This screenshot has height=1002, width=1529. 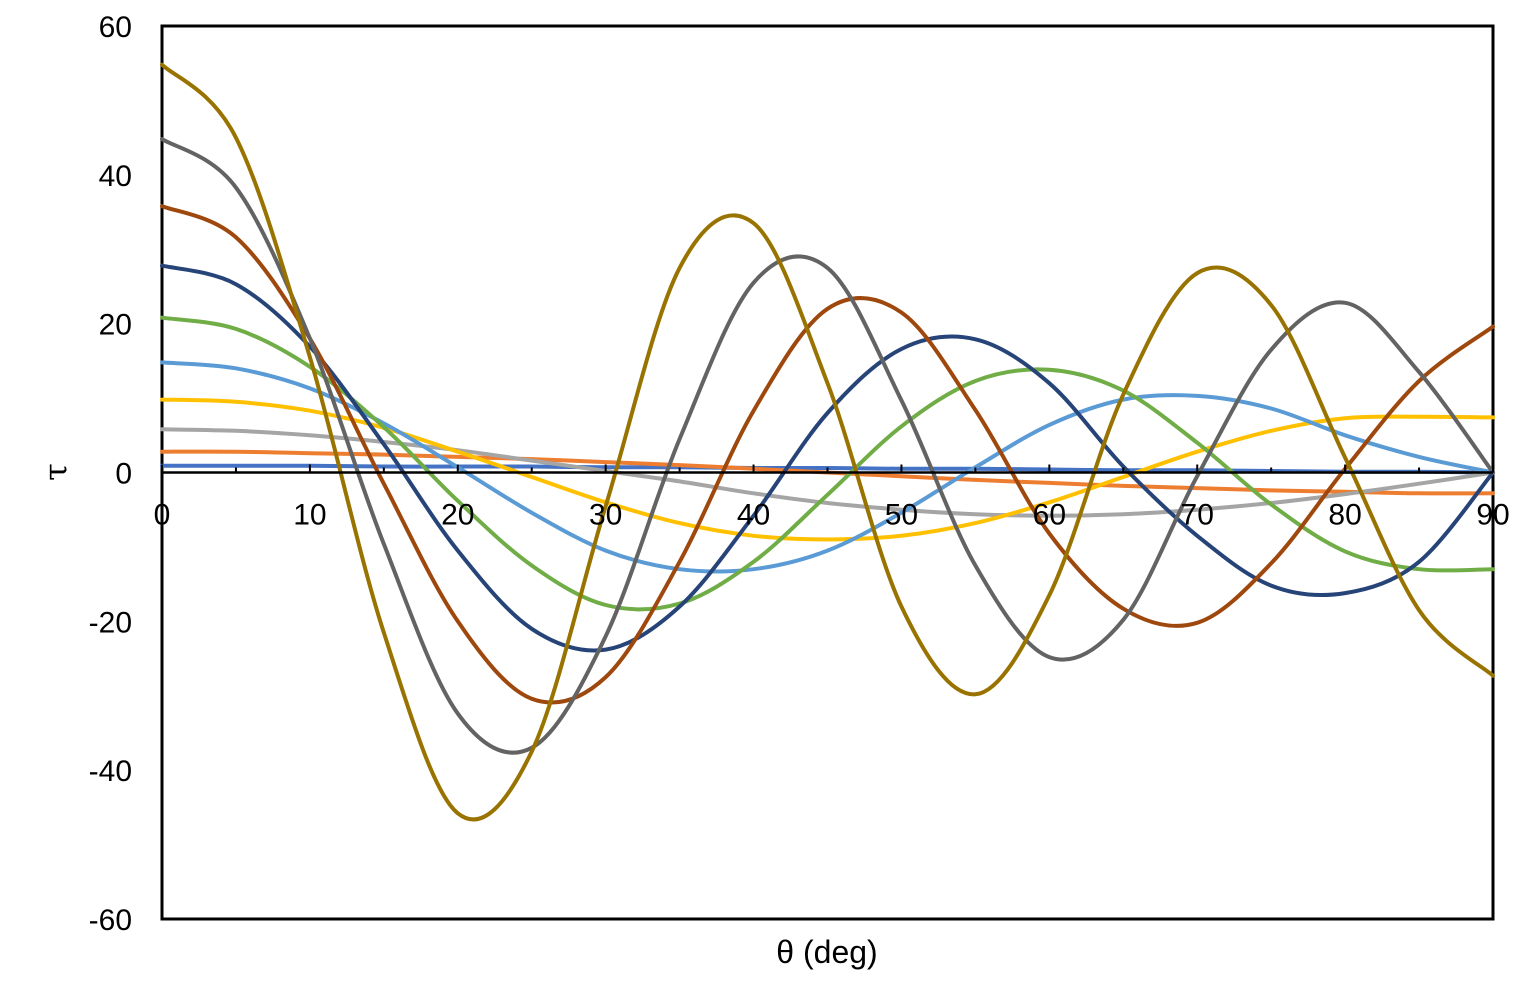 What do you see at coordinates (115, 325) in the screenshot?
I see `y-tick-label: 20` at bounding box center [115, 325].